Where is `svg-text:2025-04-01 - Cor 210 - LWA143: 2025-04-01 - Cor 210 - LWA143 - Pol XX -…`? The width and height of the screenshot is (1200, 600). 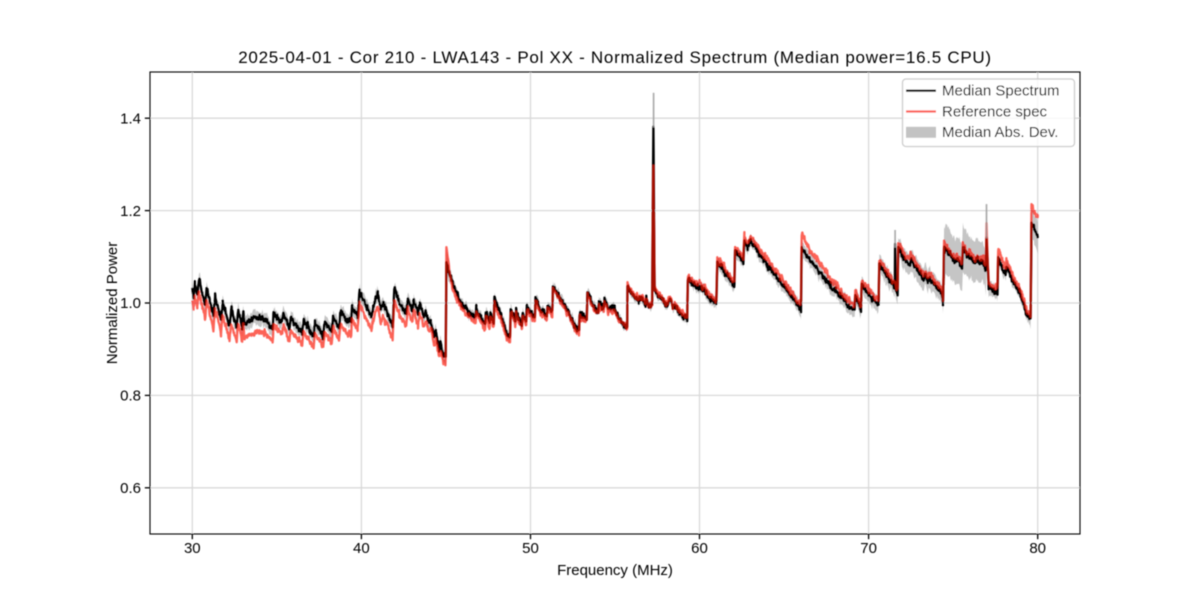 svg-text:2025-04-01 - Cor 210 - LWA143: 2025-04-01 - Cor 210 - LWA143 - Pol XX -… is located at coordinates (615, 57).